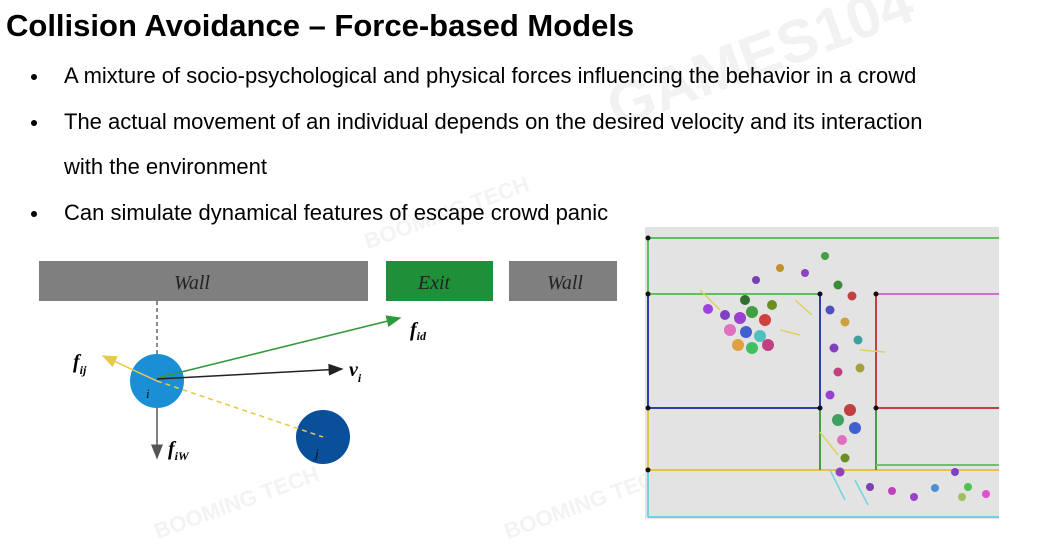 The width and height of the screenshot is (1052, 545). What do you see at coordinates (355, 372) in the screenshot?
I see `velocity-label: vi` at bounding box center [355, 372].